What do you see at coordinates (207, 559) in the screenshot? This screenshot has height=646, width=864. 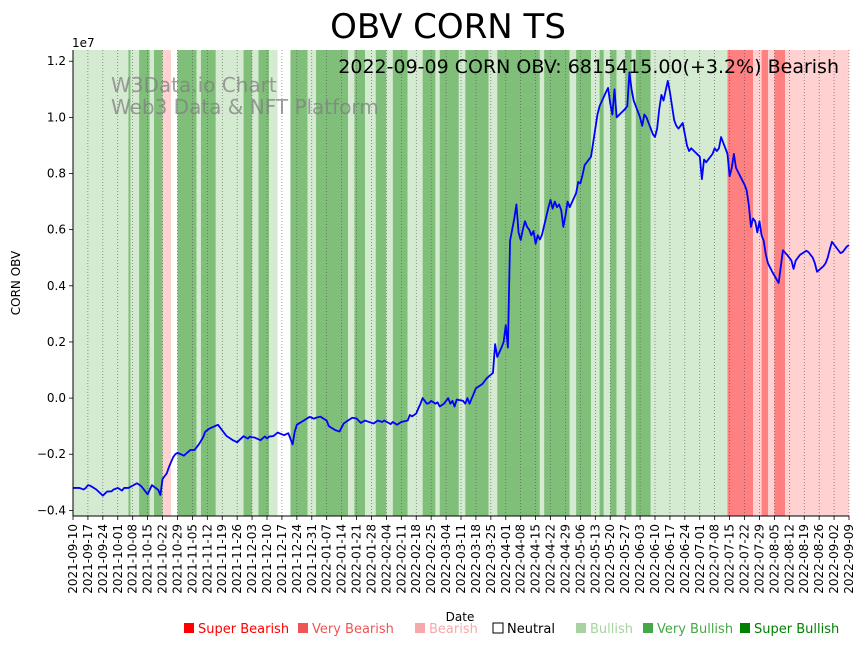 I see `x-tick-label: 2021-11-12` at bounding box center [207, 559].